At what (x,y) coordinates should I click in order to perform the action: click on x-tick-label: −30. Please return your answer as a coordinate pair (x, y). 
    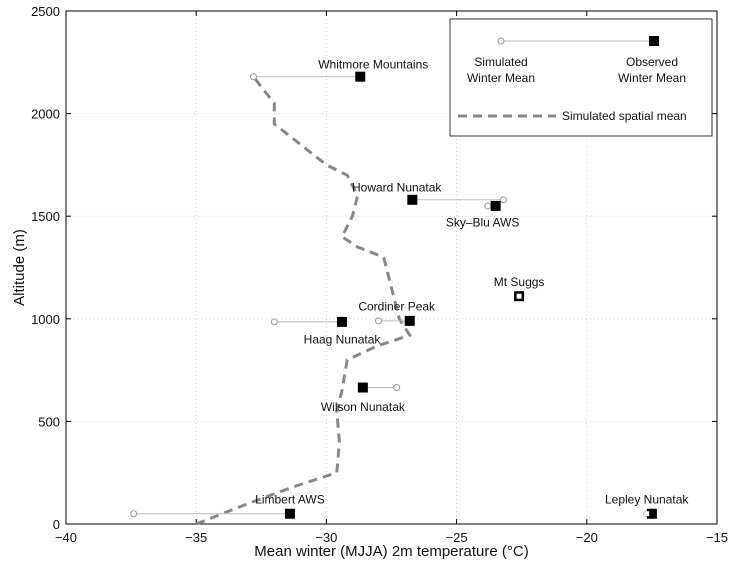
    Looking at the image, I should click on (326, 537).